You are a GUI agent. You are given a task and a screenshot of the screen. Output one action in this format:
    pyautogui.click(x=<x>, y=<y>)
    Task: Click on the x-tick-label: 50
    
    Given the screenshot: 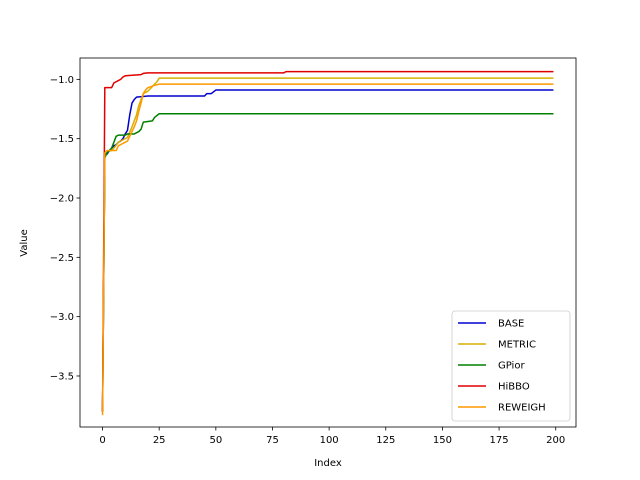 What is the action you would take?
    pyautogui.click(x=215, y=440)
    